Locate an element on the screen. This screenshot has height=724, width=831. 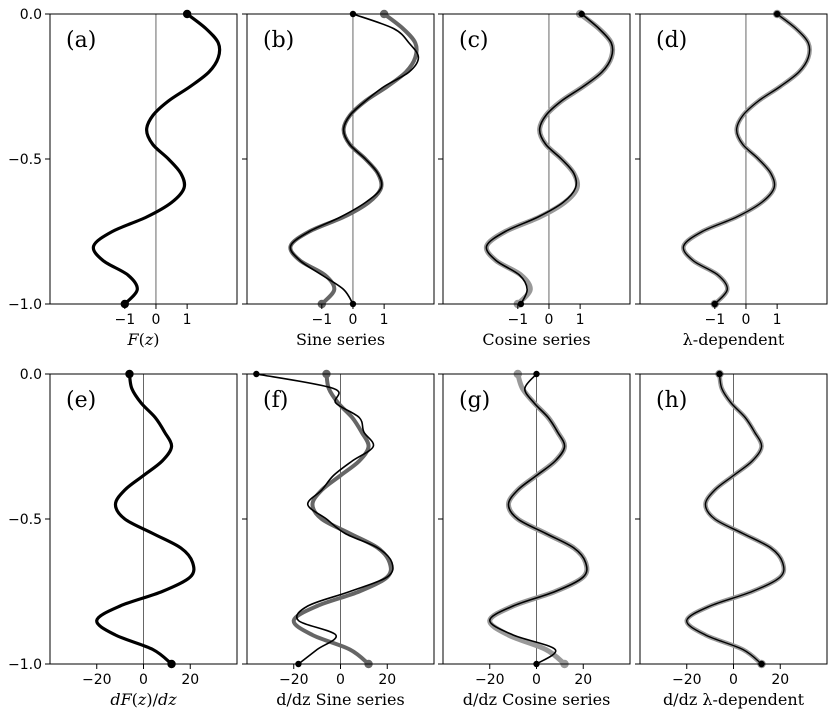
panel-label: (d) is located at coordinates (671, 40).